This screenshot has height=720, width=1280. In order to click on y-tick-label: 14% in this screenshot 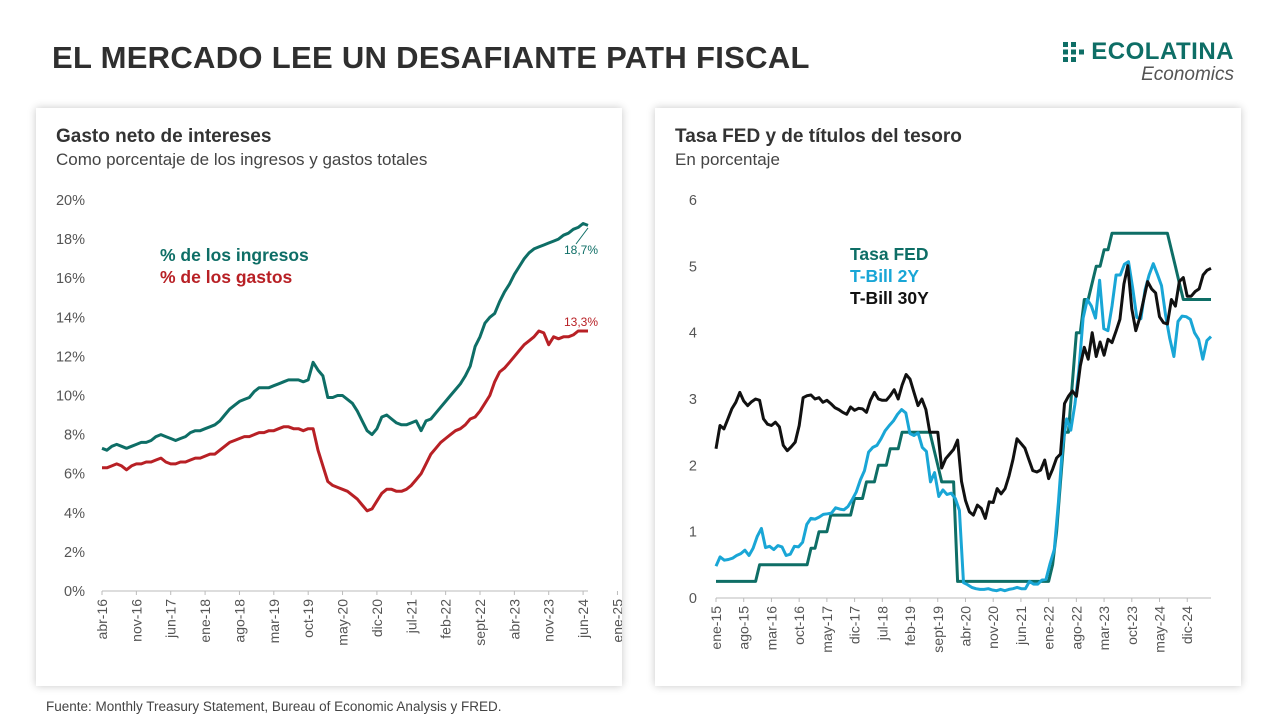, I will do `click(70, 318)`.